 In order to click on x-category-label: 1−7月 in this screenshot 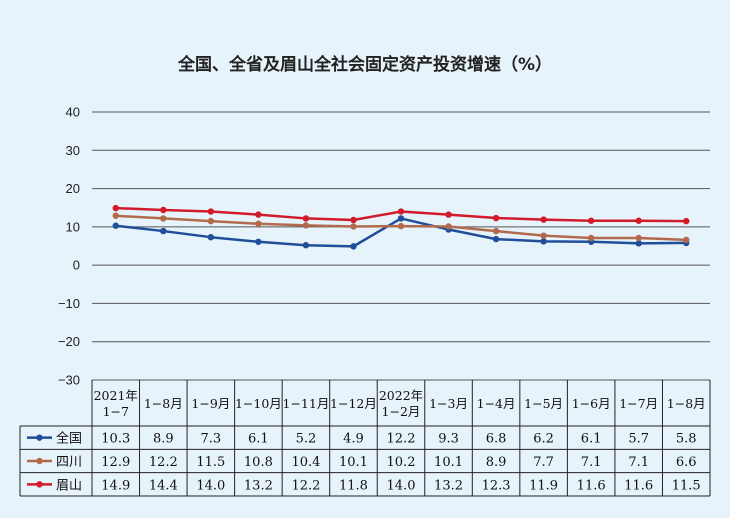, I will do `click(638, 403)`.